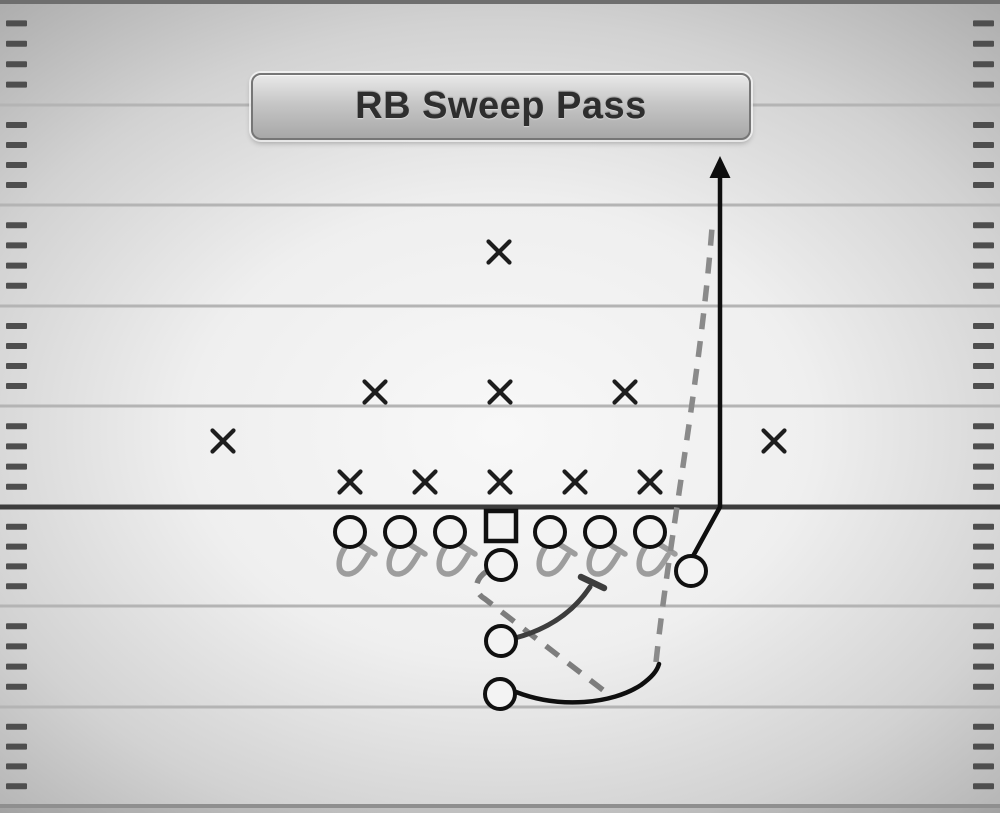 Image resolution: width=1000 pixels, height=813 pixels. I want to click on fullback-block-route-block-cap, so click(592, 582).